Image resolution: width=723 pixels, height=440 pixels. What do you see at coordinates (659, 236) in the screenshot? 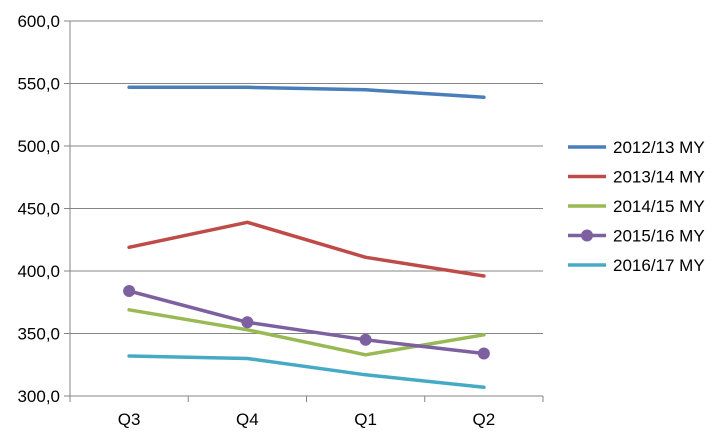
I see `legend-label: 2015/16 MY` at bounding box center [659, 236].